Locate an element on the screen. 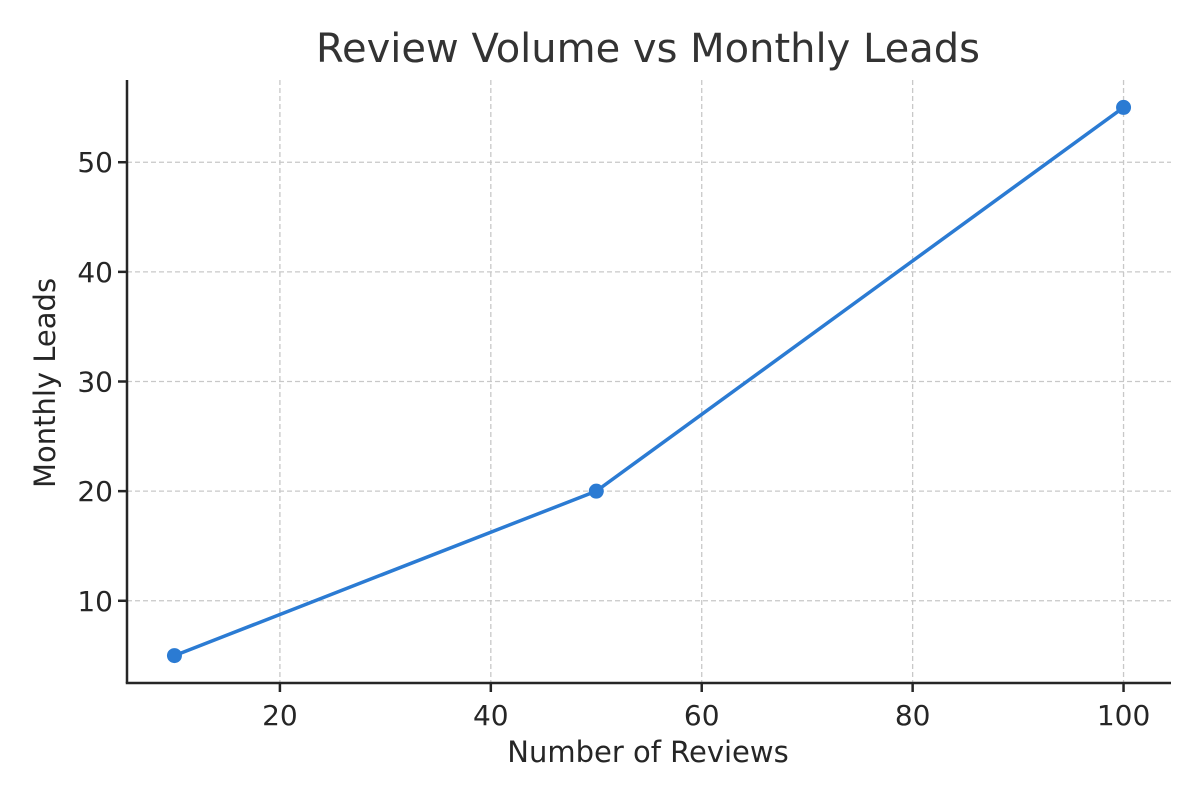  chart-title: Review Volume vs Monthly Leads is located at coordinates (648, 49).